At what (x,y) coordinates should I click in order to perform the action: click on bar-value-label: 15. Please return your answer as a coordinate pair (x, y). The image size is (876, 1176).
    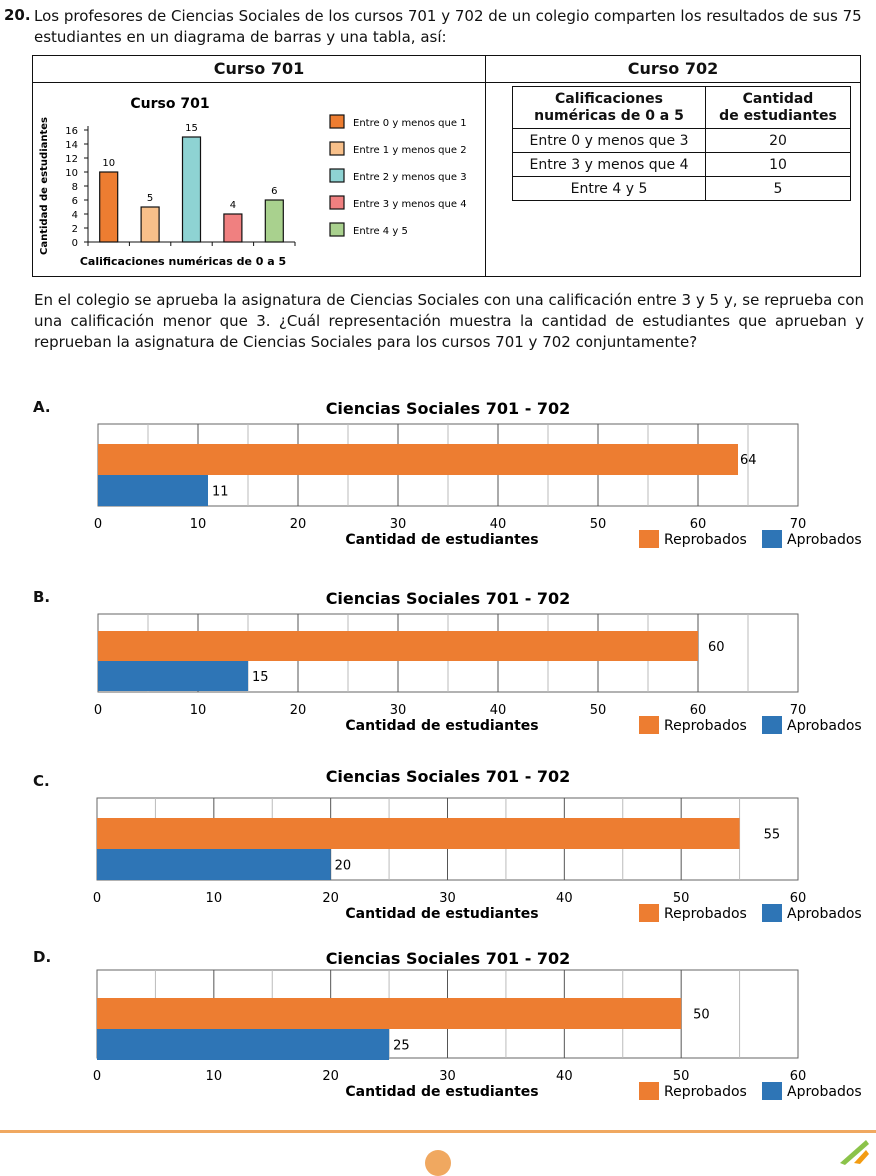
    Looking at the image, I should click on (191, 128).